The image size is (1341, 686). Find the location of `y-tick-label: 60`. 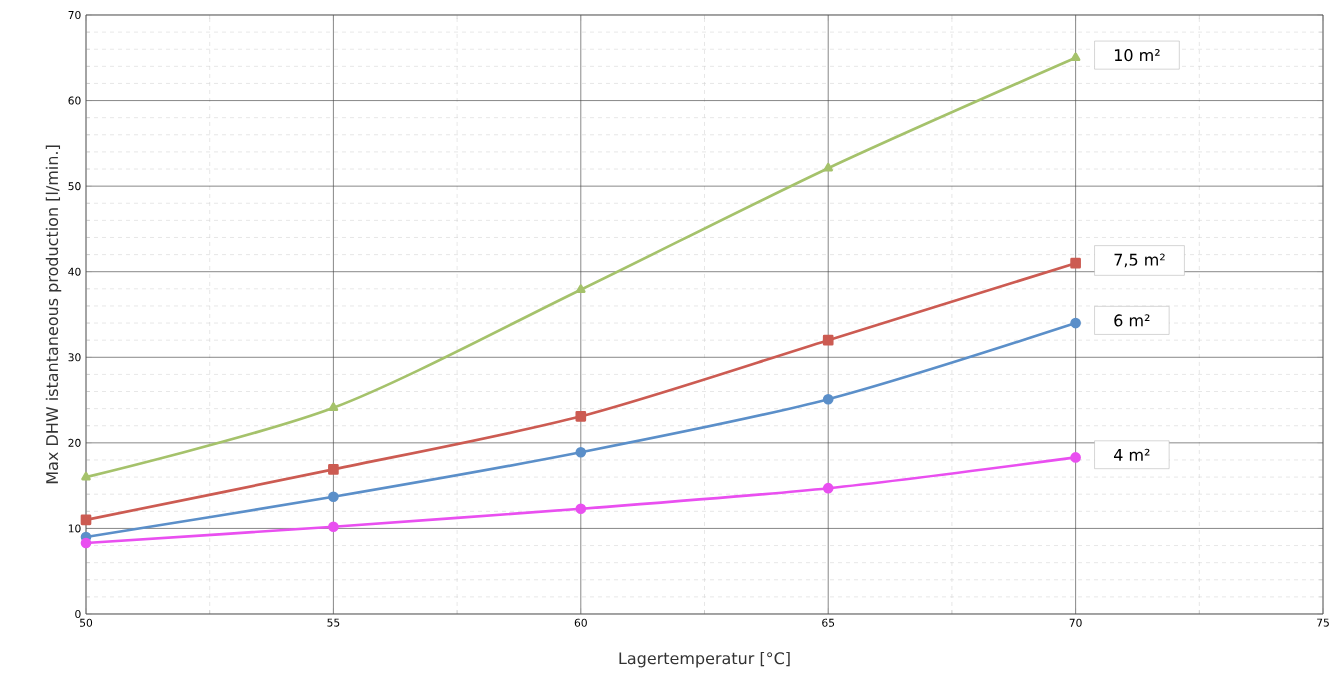

y-tick-label: 60 is located at coordinates (74, 100).